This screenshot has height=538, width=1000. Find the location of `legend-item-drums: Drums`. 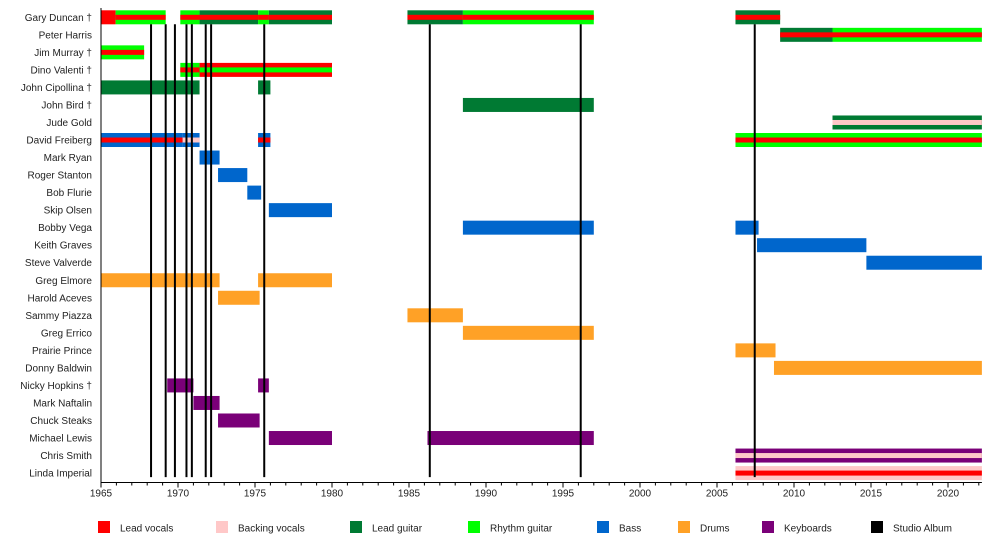

legend-item-drums: Drums is located at coordinates (703, 528).